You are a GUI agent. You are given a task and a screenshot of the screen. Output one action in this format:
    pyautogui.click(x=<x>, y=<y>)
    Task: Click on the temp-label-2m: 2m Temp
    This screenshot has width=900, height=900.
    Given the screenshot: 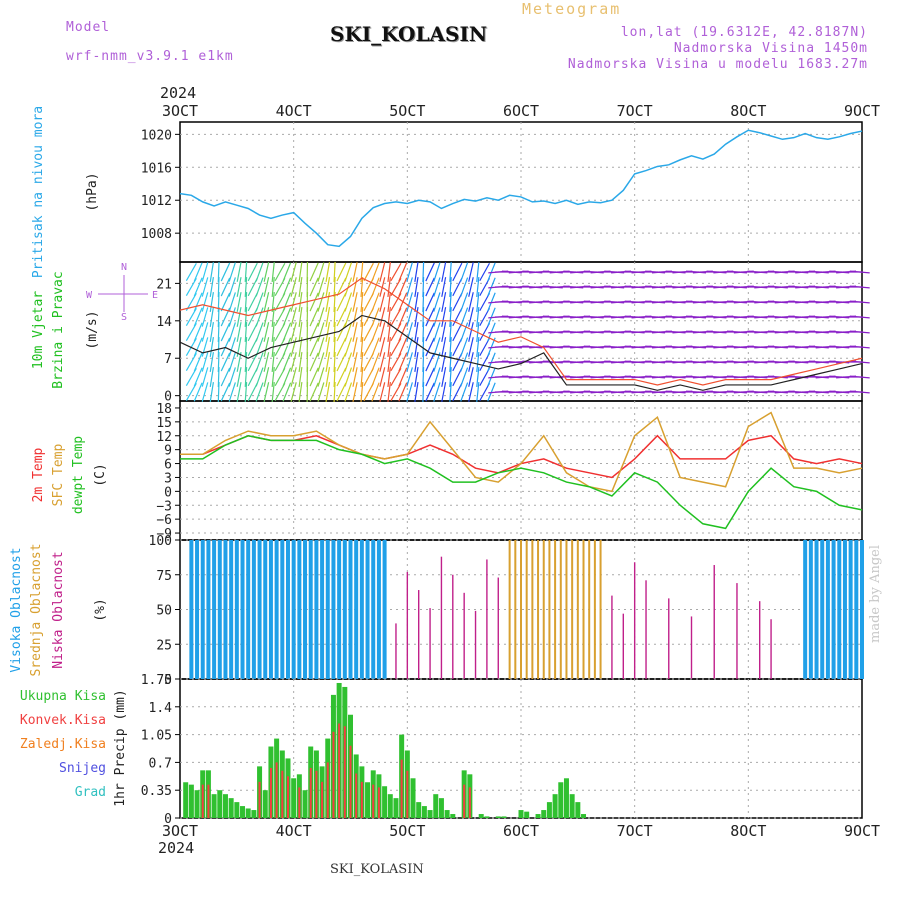 What is the action you would take?
    pyautogui.click(x=38, y=474)
    